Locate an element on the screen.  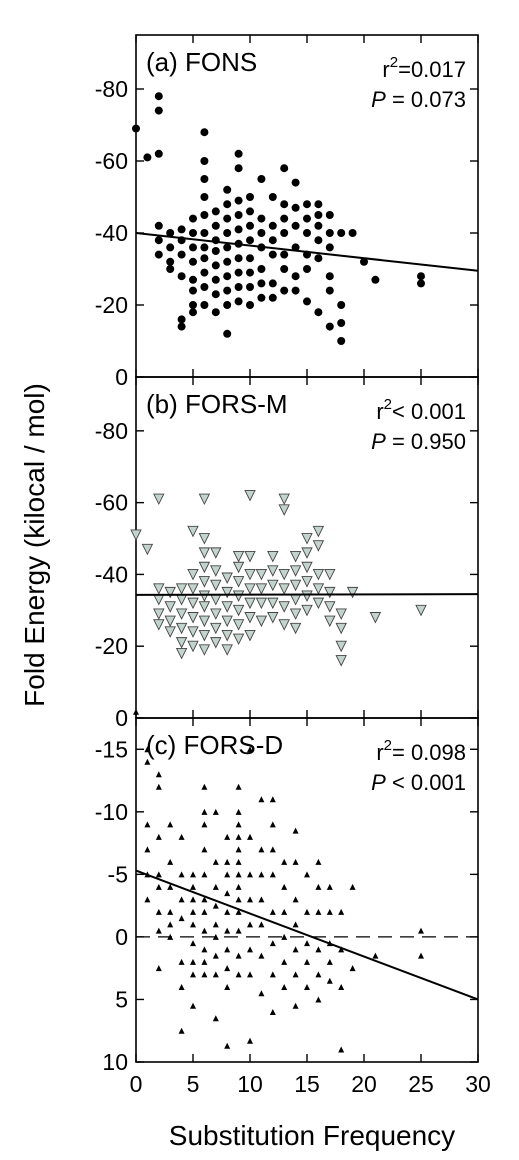
p-value-label: P < 0.001 is located at coordinates (418, 782).